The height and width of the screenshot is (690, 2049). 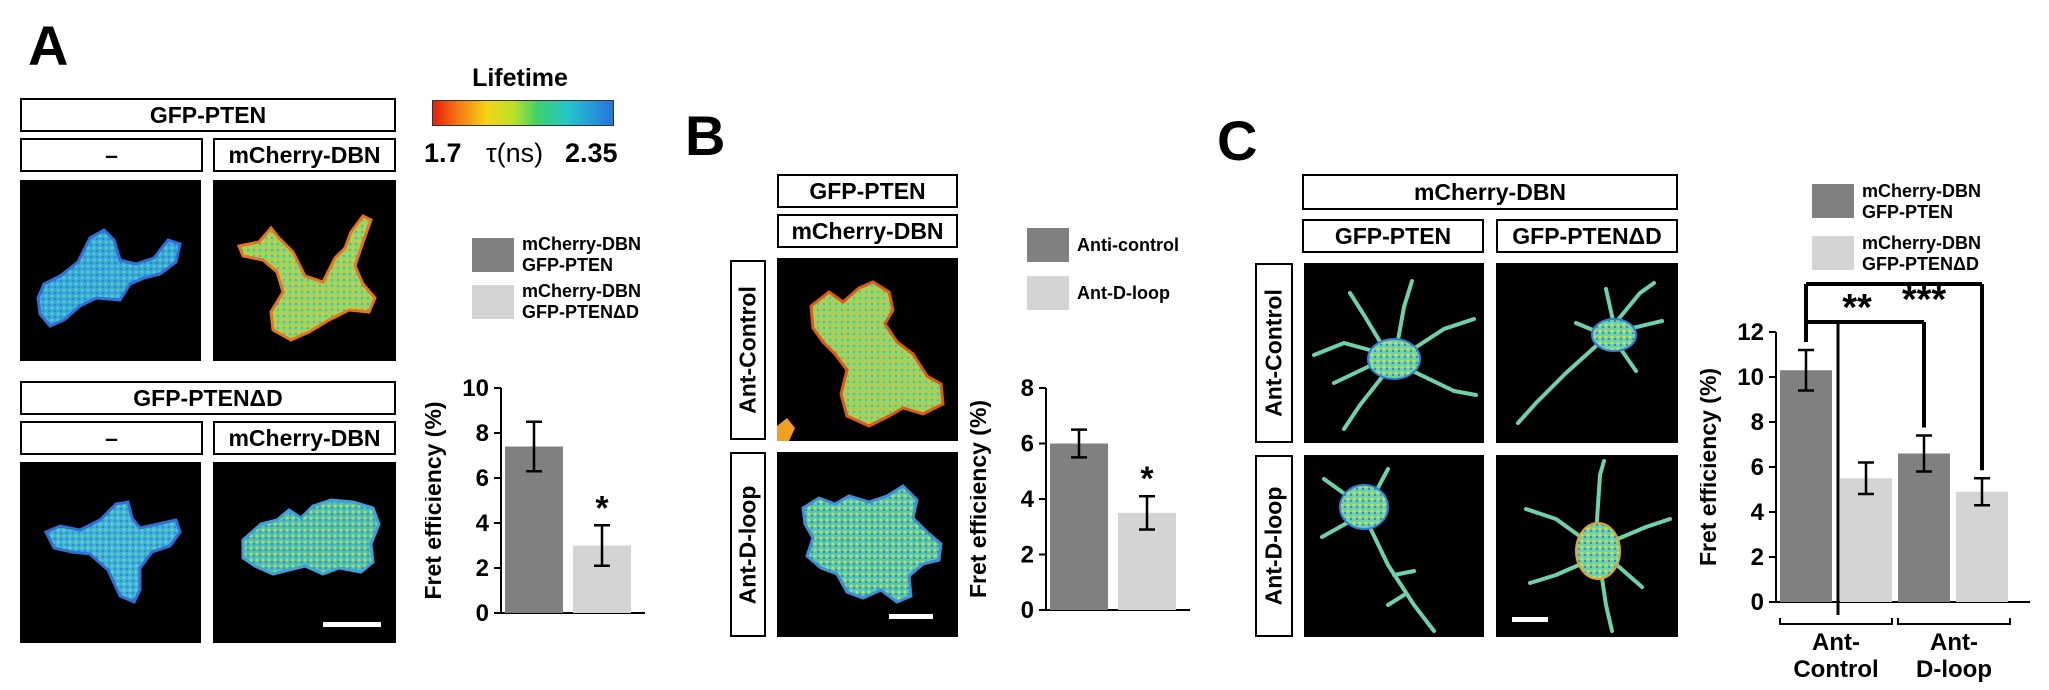 What do you see at coordinates (1833, 253) in the screenshot?
I see `panel-c-legend-swatch-ptend` at bounding box center [1833, 253].